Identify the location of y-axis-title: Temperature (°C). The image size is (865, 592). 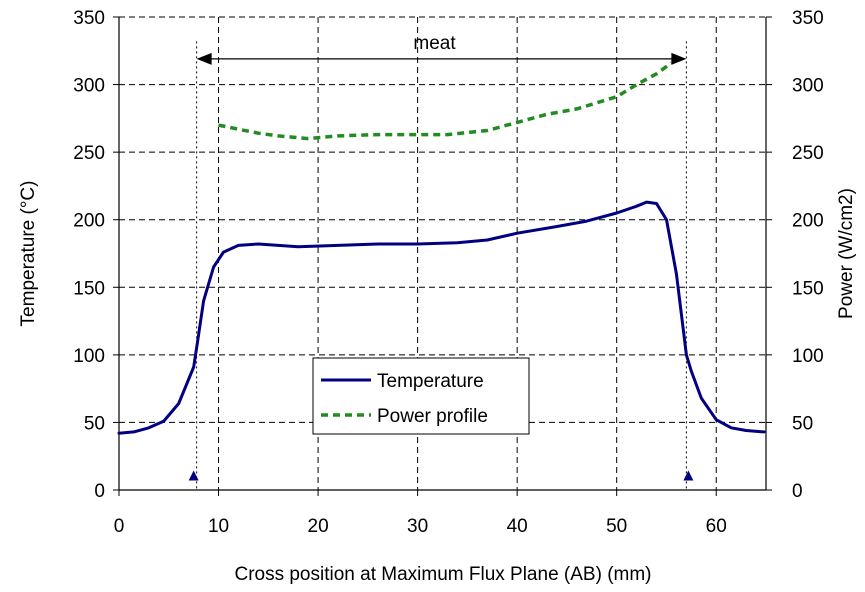
(28, 254).